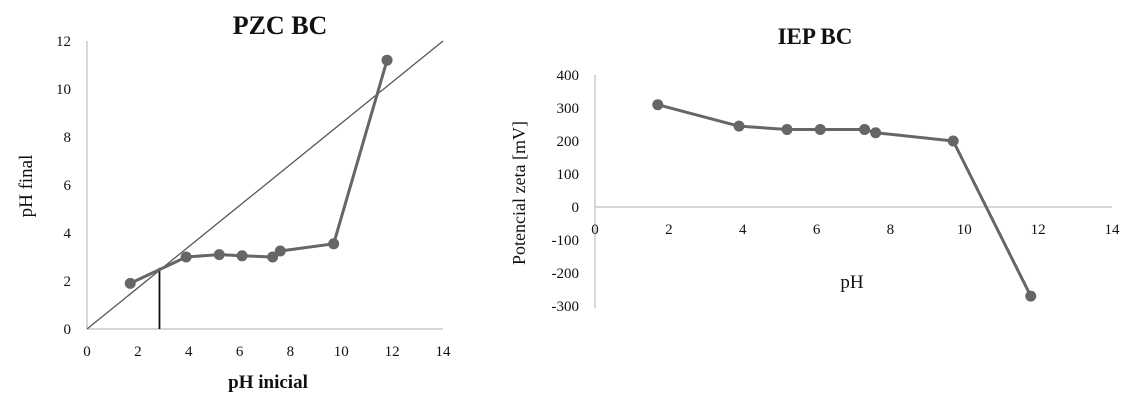 Image resolution: width=1133 pixels, height=396 pixels. I want to click on iep-y-ticks: 400 300 200 100 0 -100 -200 -300, so click(566, 191).